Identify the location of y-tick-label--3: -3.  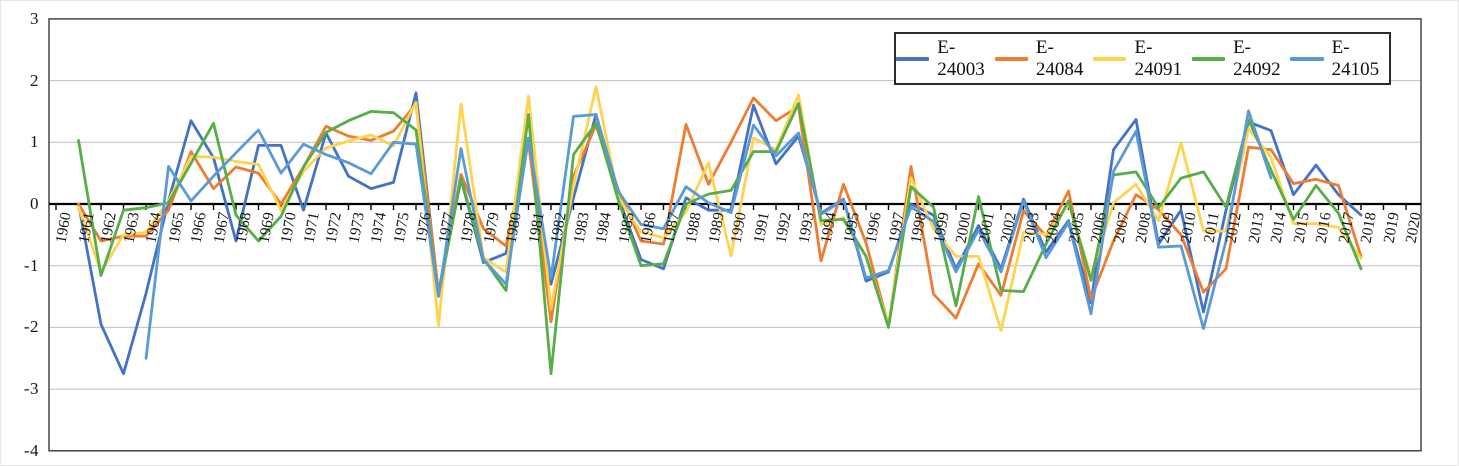
(31, 389).